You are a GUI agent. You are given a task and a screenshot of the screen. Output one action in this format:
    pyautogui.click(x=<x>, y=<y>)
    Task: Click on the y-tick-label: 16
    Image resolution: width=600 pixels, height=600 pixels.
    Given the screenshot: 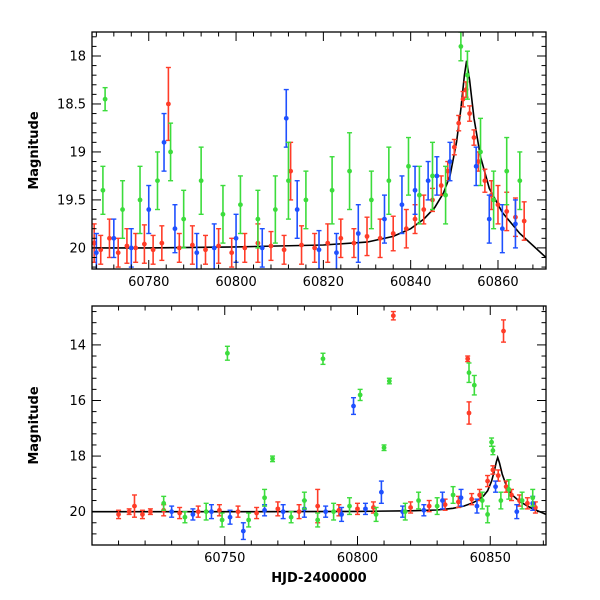 What is the action you would take?
    pyautogui.click(x=77, y=401)
    